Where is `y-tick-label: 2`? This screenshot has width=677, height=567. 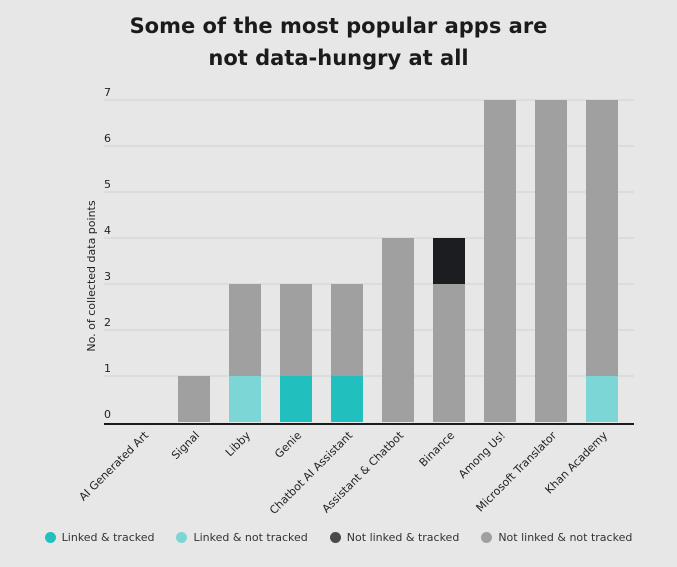 y-tick-label: 2 is located at coordinates (107, 322).